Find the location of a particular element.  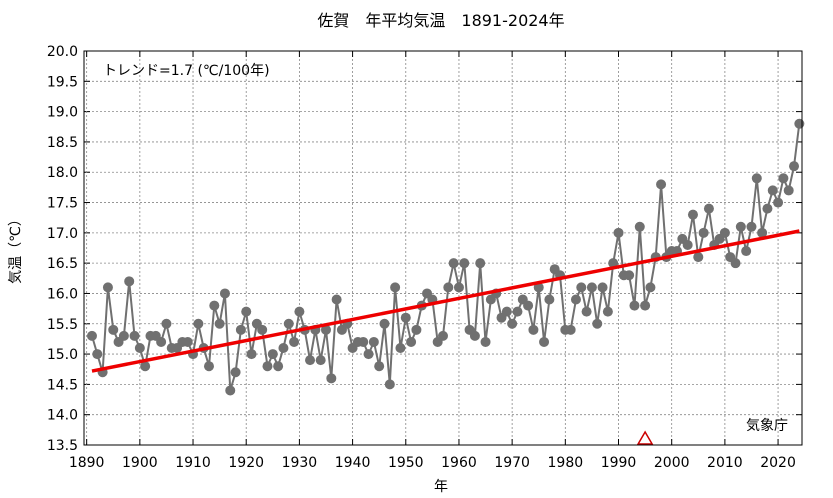

x-tick-label: 2010 is located at coordinates (725, 463).